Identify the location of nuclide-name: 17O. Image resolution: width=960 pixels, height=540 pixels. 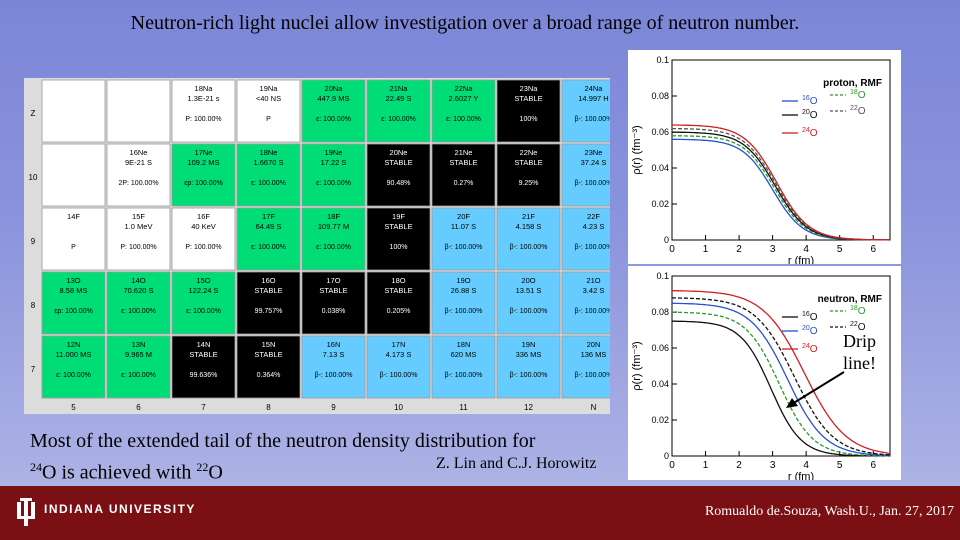
(333, 280).